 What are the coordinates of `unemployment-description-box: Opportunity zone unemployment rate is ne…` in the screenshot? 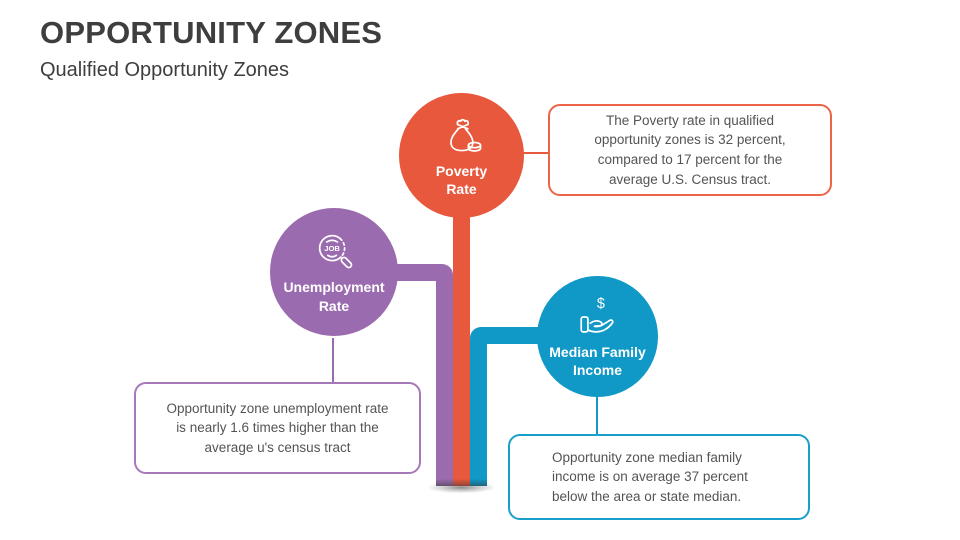 It's located at (277, 428).